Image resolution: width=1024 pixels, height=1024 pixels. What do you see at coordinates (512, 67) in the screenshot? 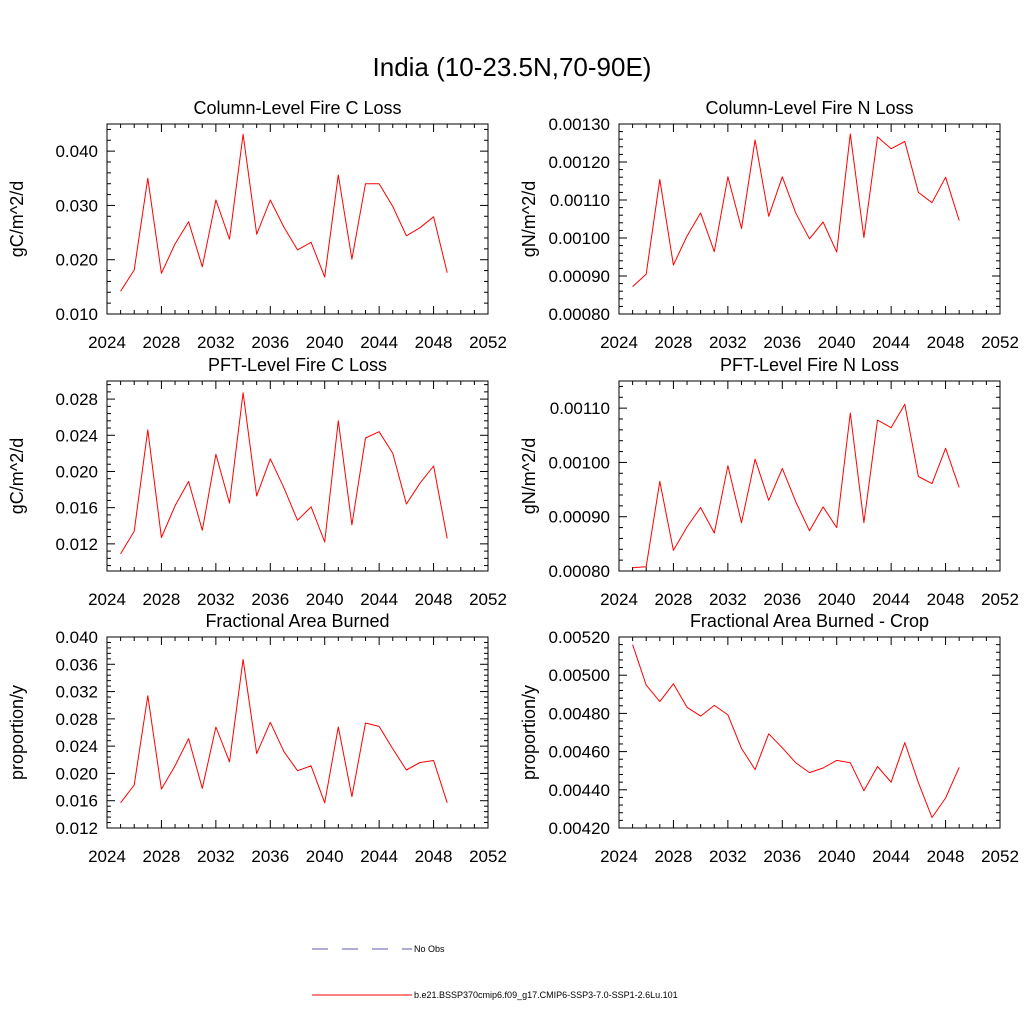
I see `figure-title: India (10-23.5N,70-90E)` at bounding box center [512, 67].